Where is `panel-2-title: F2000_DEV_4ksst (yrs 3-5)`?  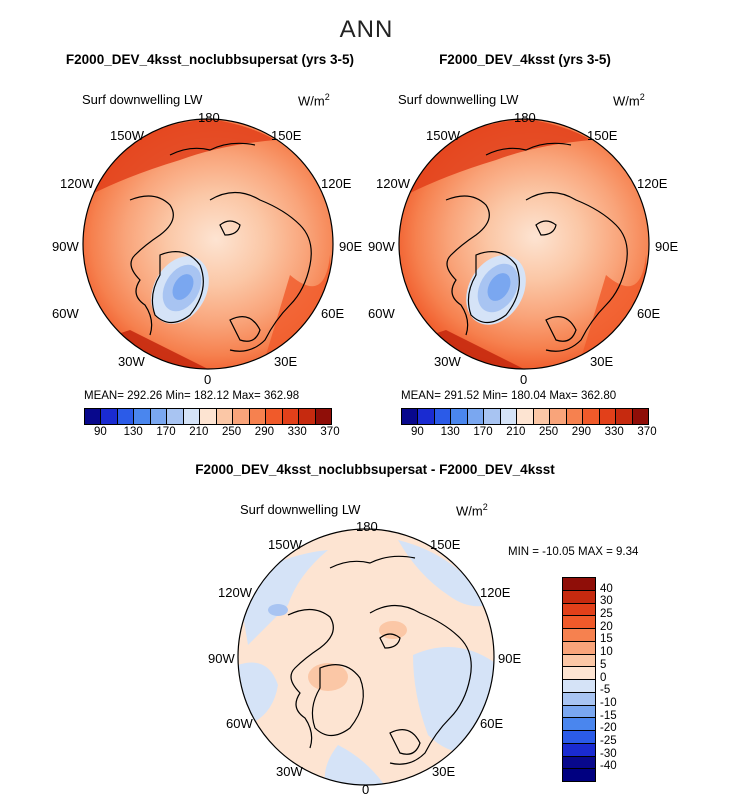
panel-2-title: F2000_DEV_4ksst (yrs 3-5) is located at coordinates (525, 59).